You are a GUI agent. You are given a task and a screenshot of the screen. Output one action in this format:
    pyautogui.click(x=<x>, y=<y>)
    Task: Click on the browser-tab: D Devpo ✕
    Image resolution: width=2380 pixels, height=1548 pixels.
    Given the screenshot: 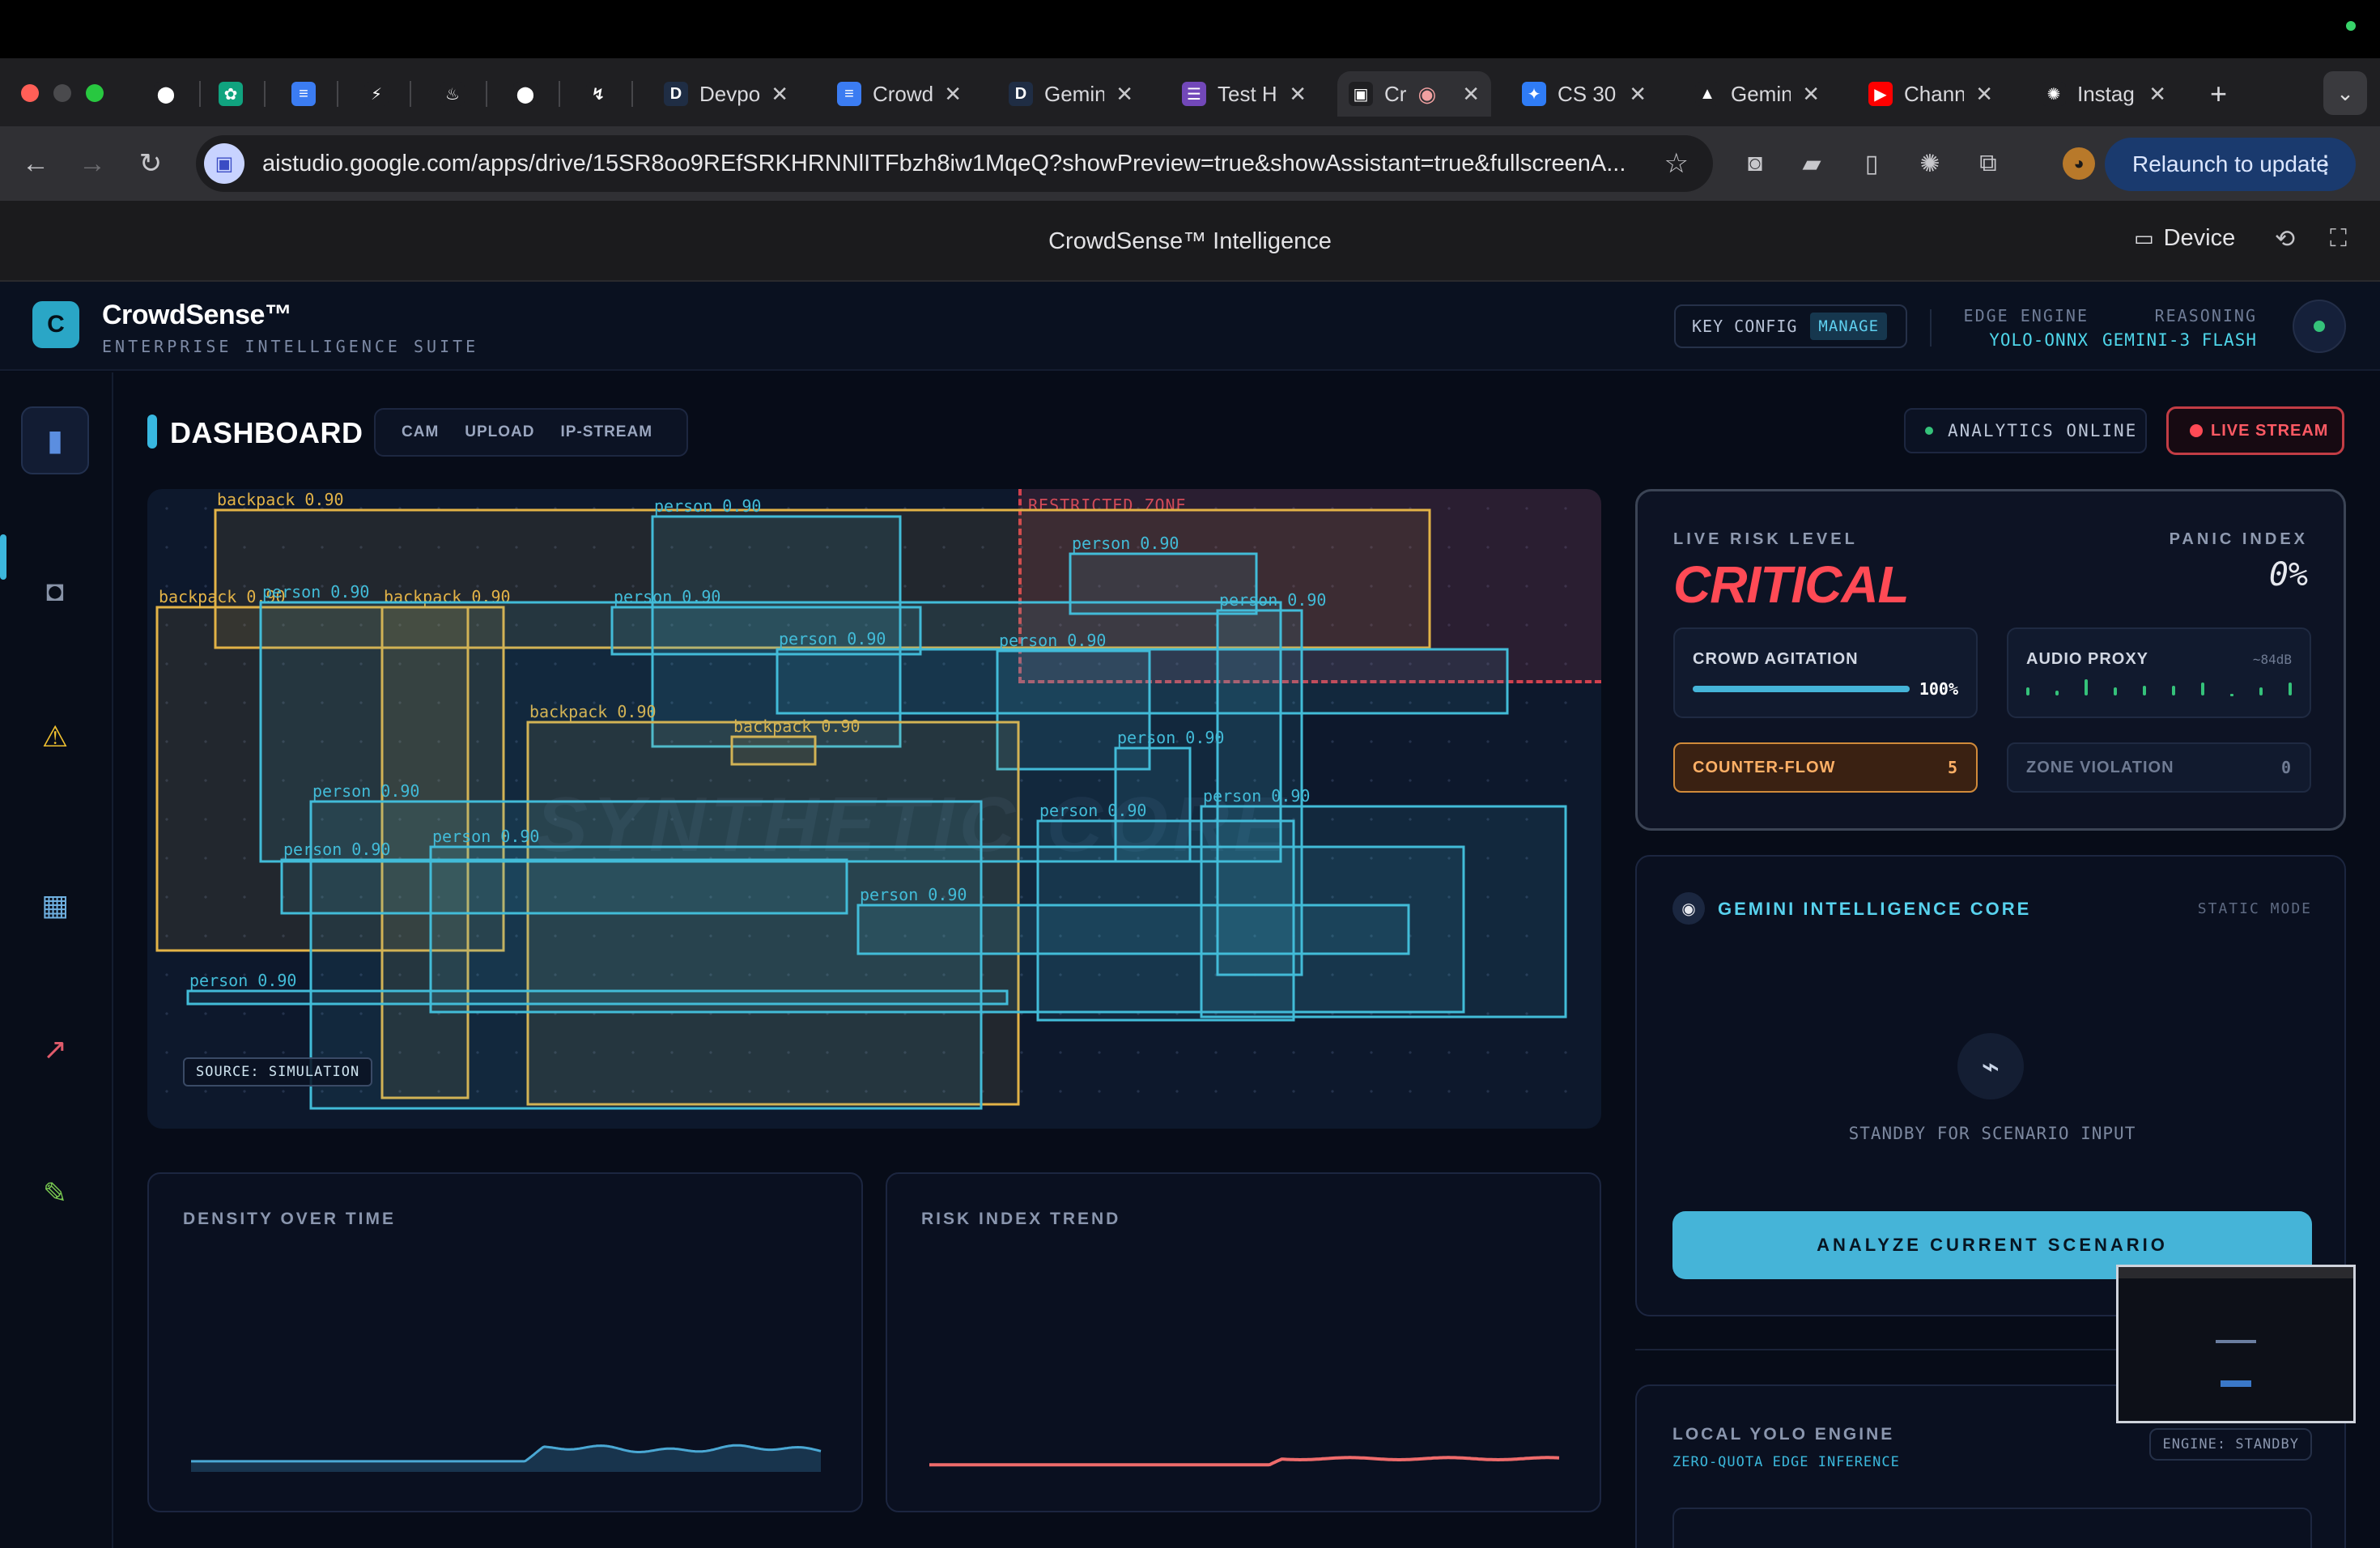 What is the action you would take?
    pyautogui.click(x=726, y=94)
    